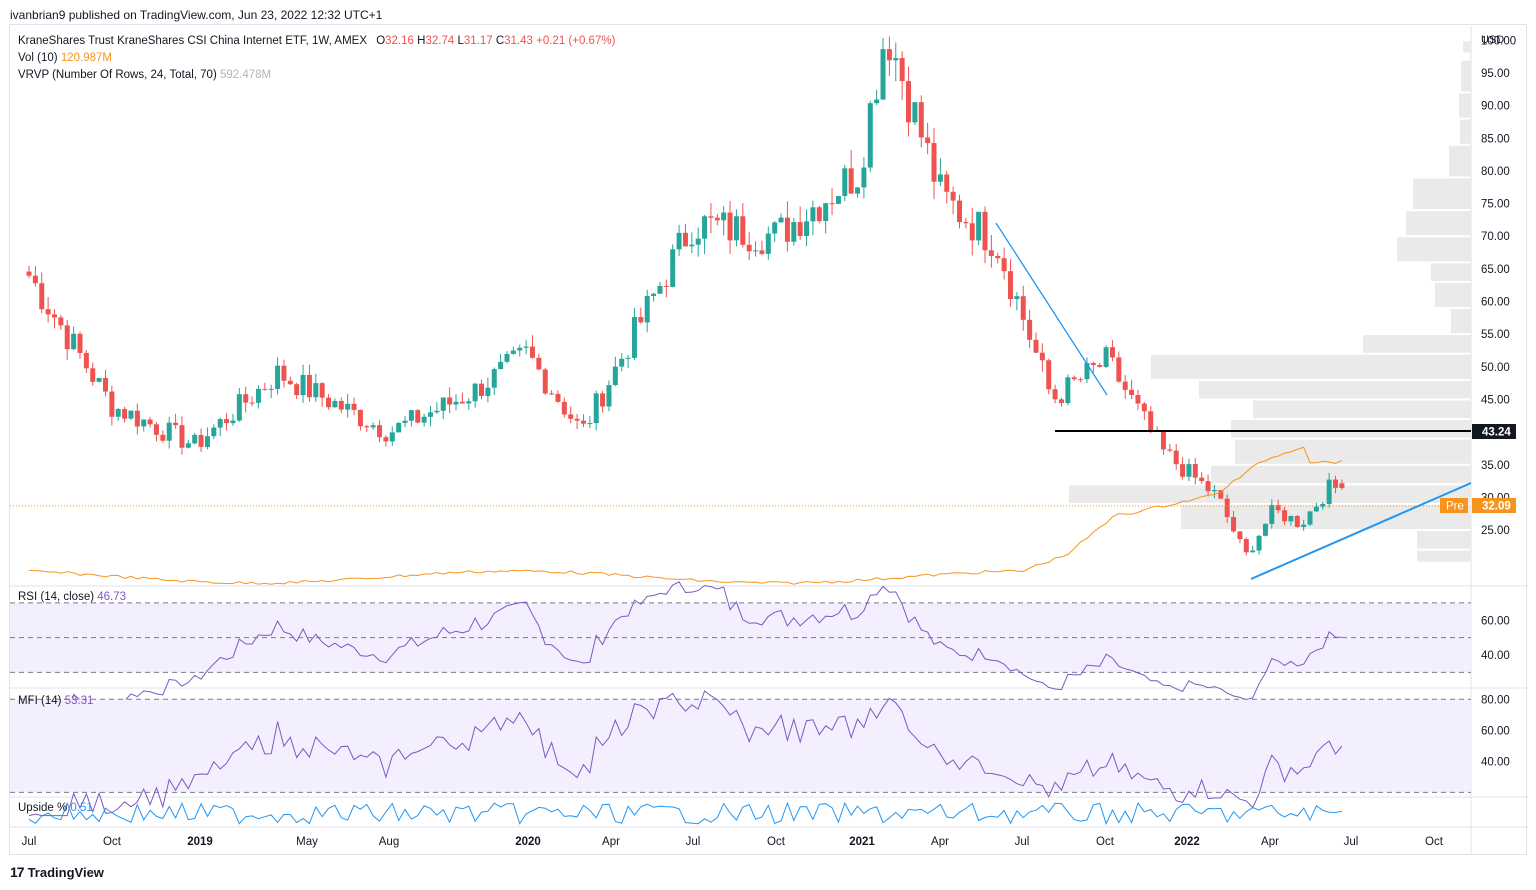  I want to click on x-tick-label: Jul, so click(693, 842).